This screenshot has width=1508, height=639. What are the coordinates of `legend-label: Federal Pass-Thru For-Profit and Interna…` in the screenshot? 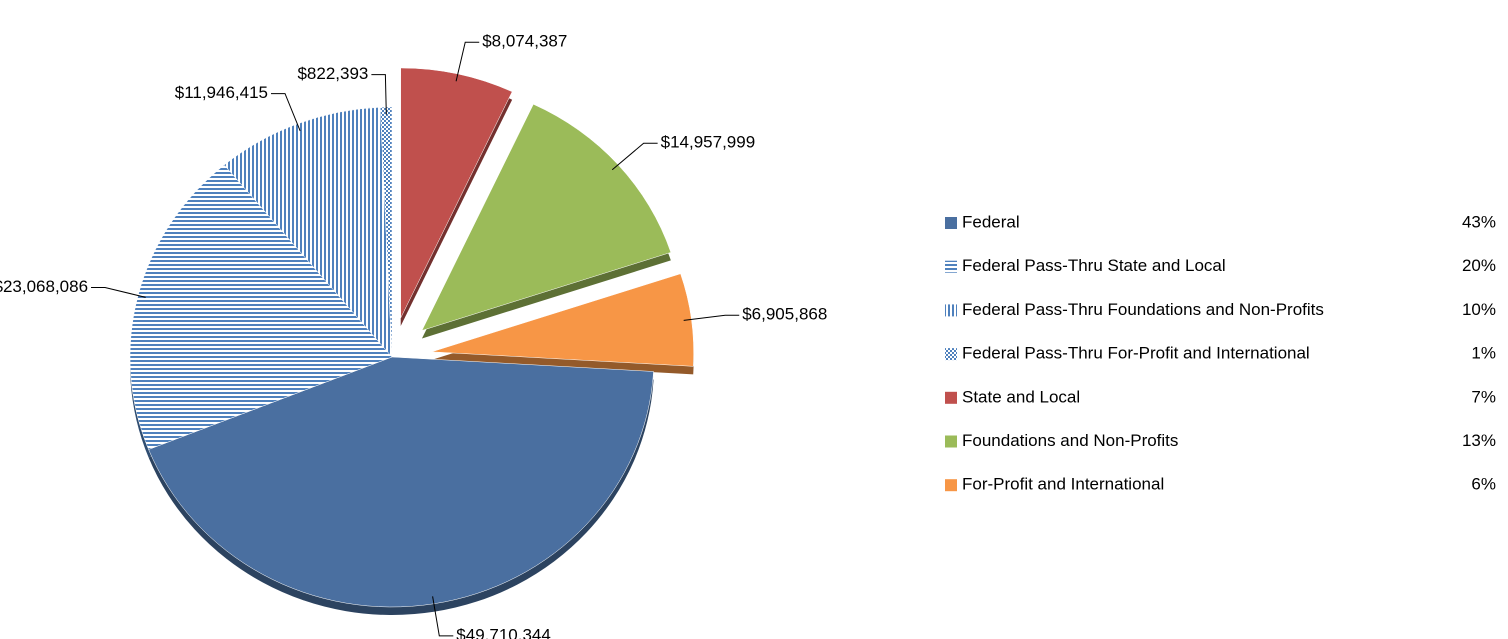 It's located at (1136, 353).